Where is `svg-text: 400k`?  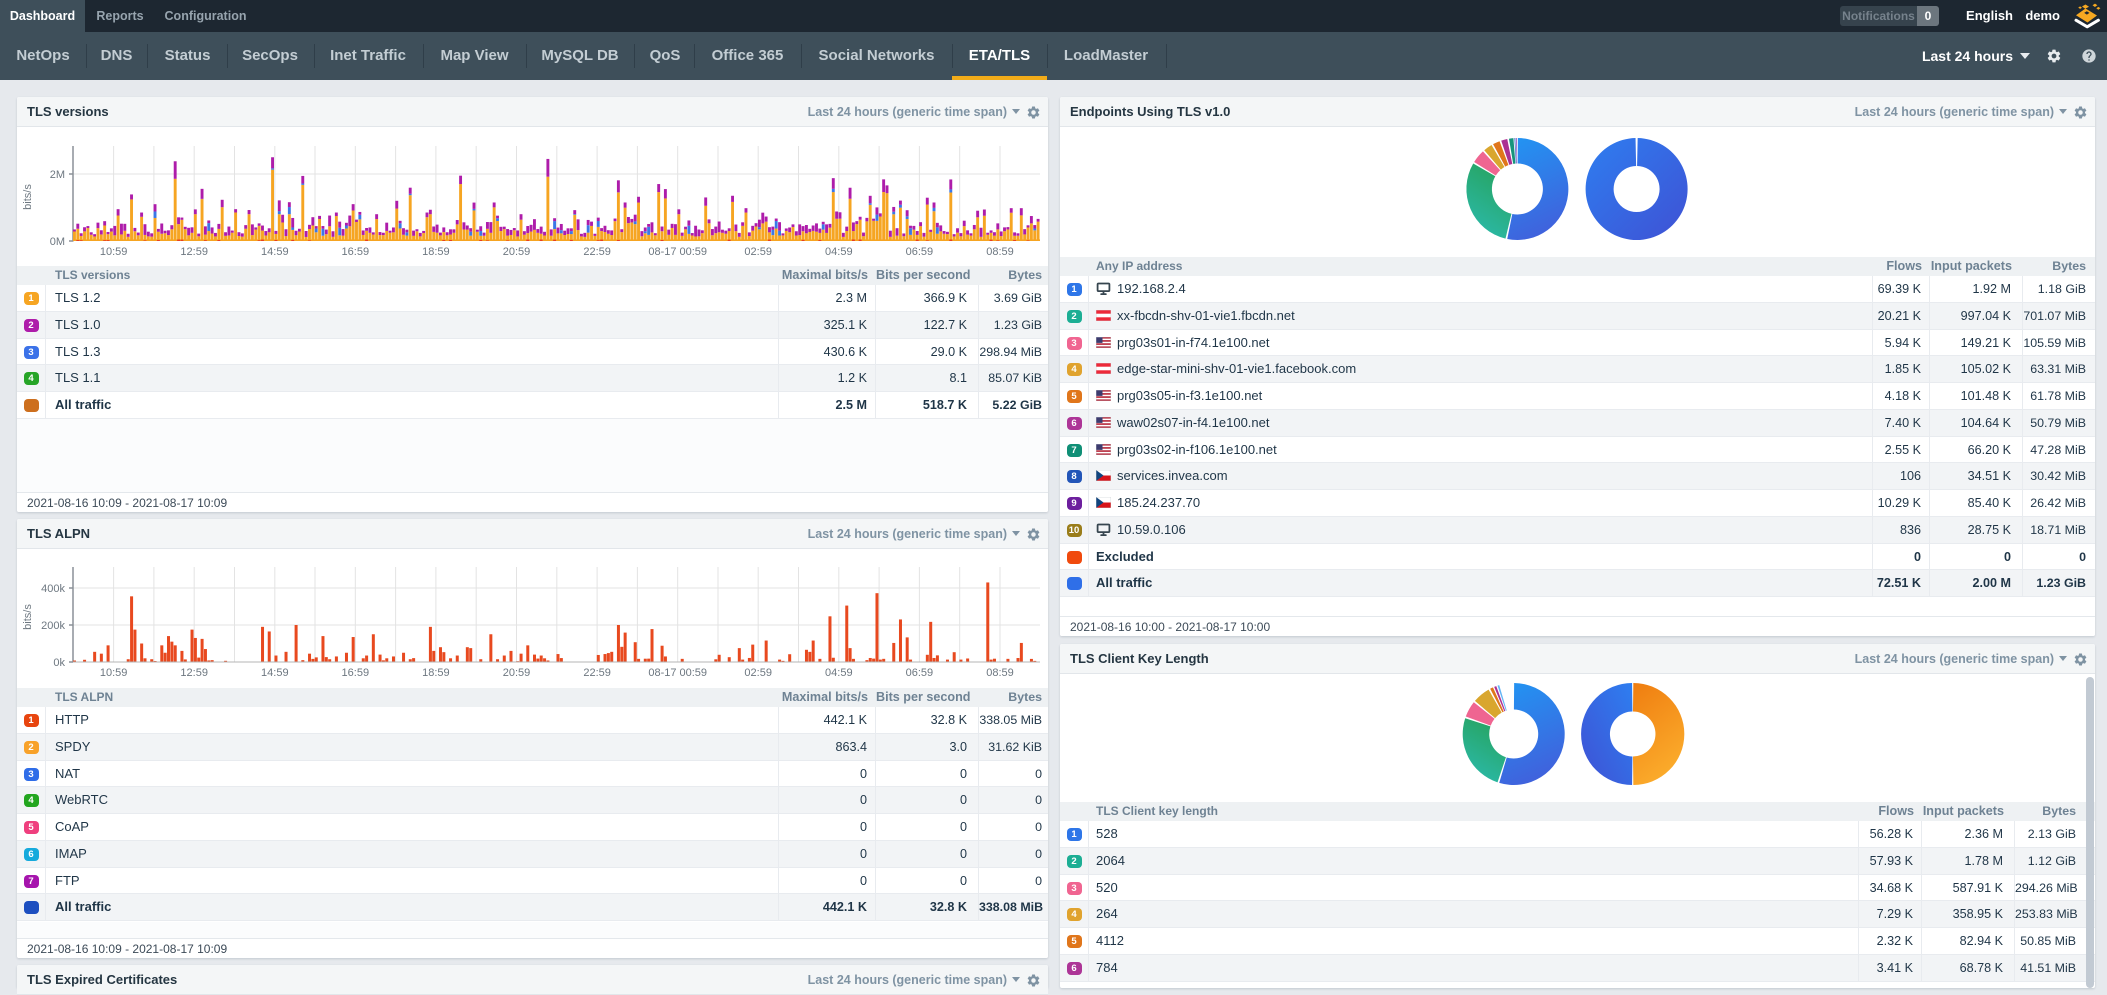 svg-text: 400k is located at coordinates (53, 589).